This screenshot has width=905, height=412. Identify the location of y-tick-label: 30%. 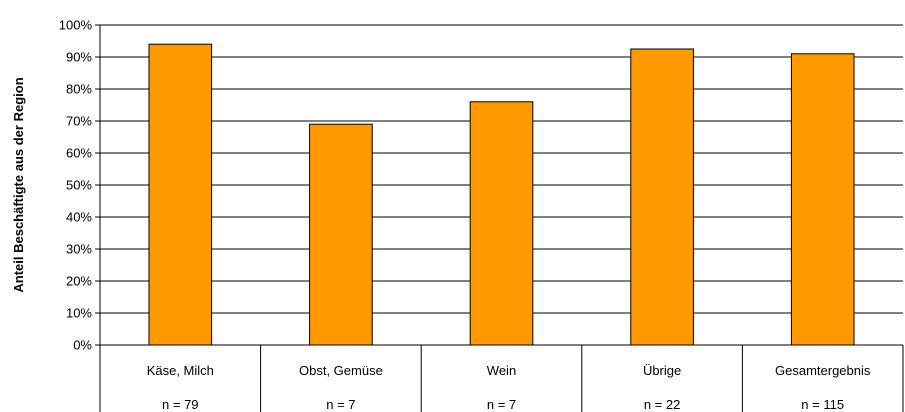
(79, 249).